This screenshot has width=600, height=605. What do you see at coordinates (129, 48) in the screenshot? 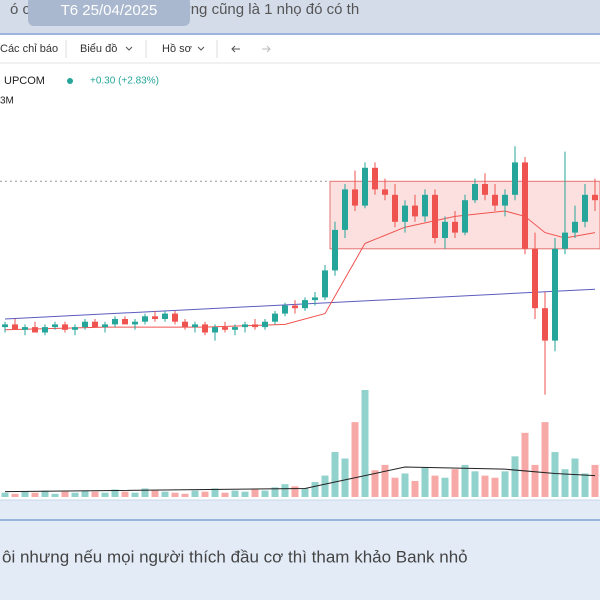
I see `chevron` at bounding box center [129, 48].